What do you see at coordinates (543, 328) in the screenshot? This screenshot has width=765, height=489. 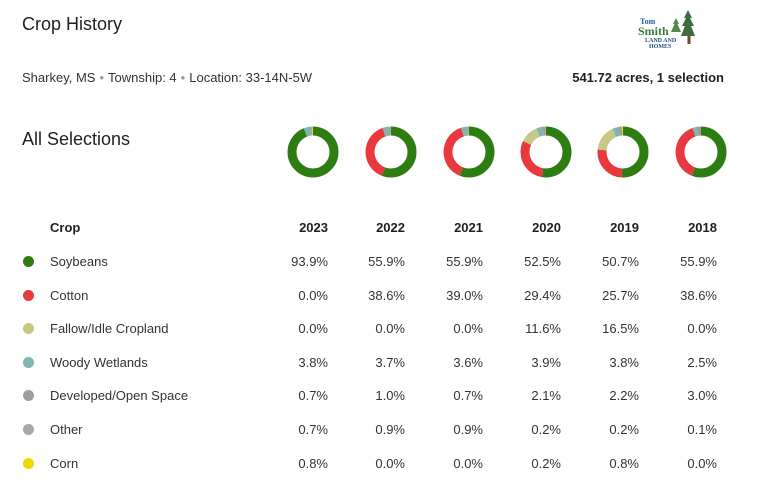 I see `crop-value-cell: 11.6%` at bounding box center [543, 328].